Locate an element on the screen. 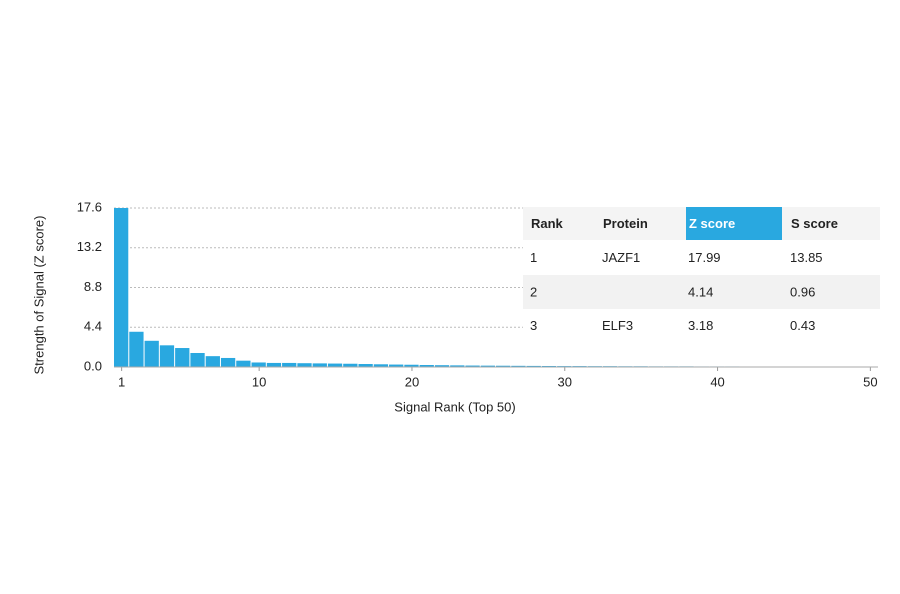 The image size is (900, 594). x-axis-label: Signal Rank (Top 50) is located at coordinates (454, 406).